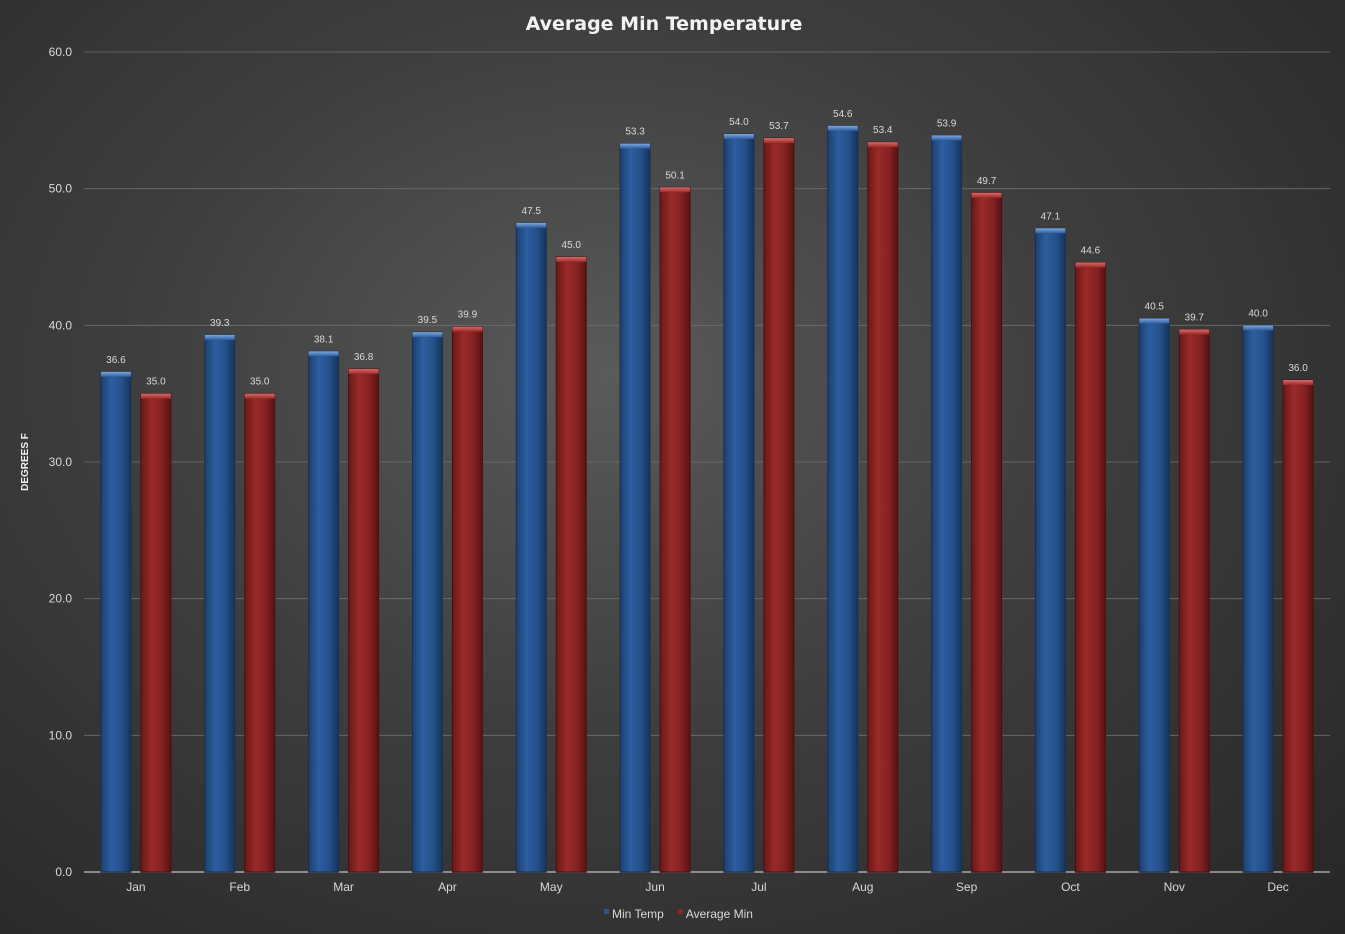  What do you see at coordinates (25, 462) in the screenshot?
I see `y-axis-label: DEGREES F` at bounding box center [25, 462].